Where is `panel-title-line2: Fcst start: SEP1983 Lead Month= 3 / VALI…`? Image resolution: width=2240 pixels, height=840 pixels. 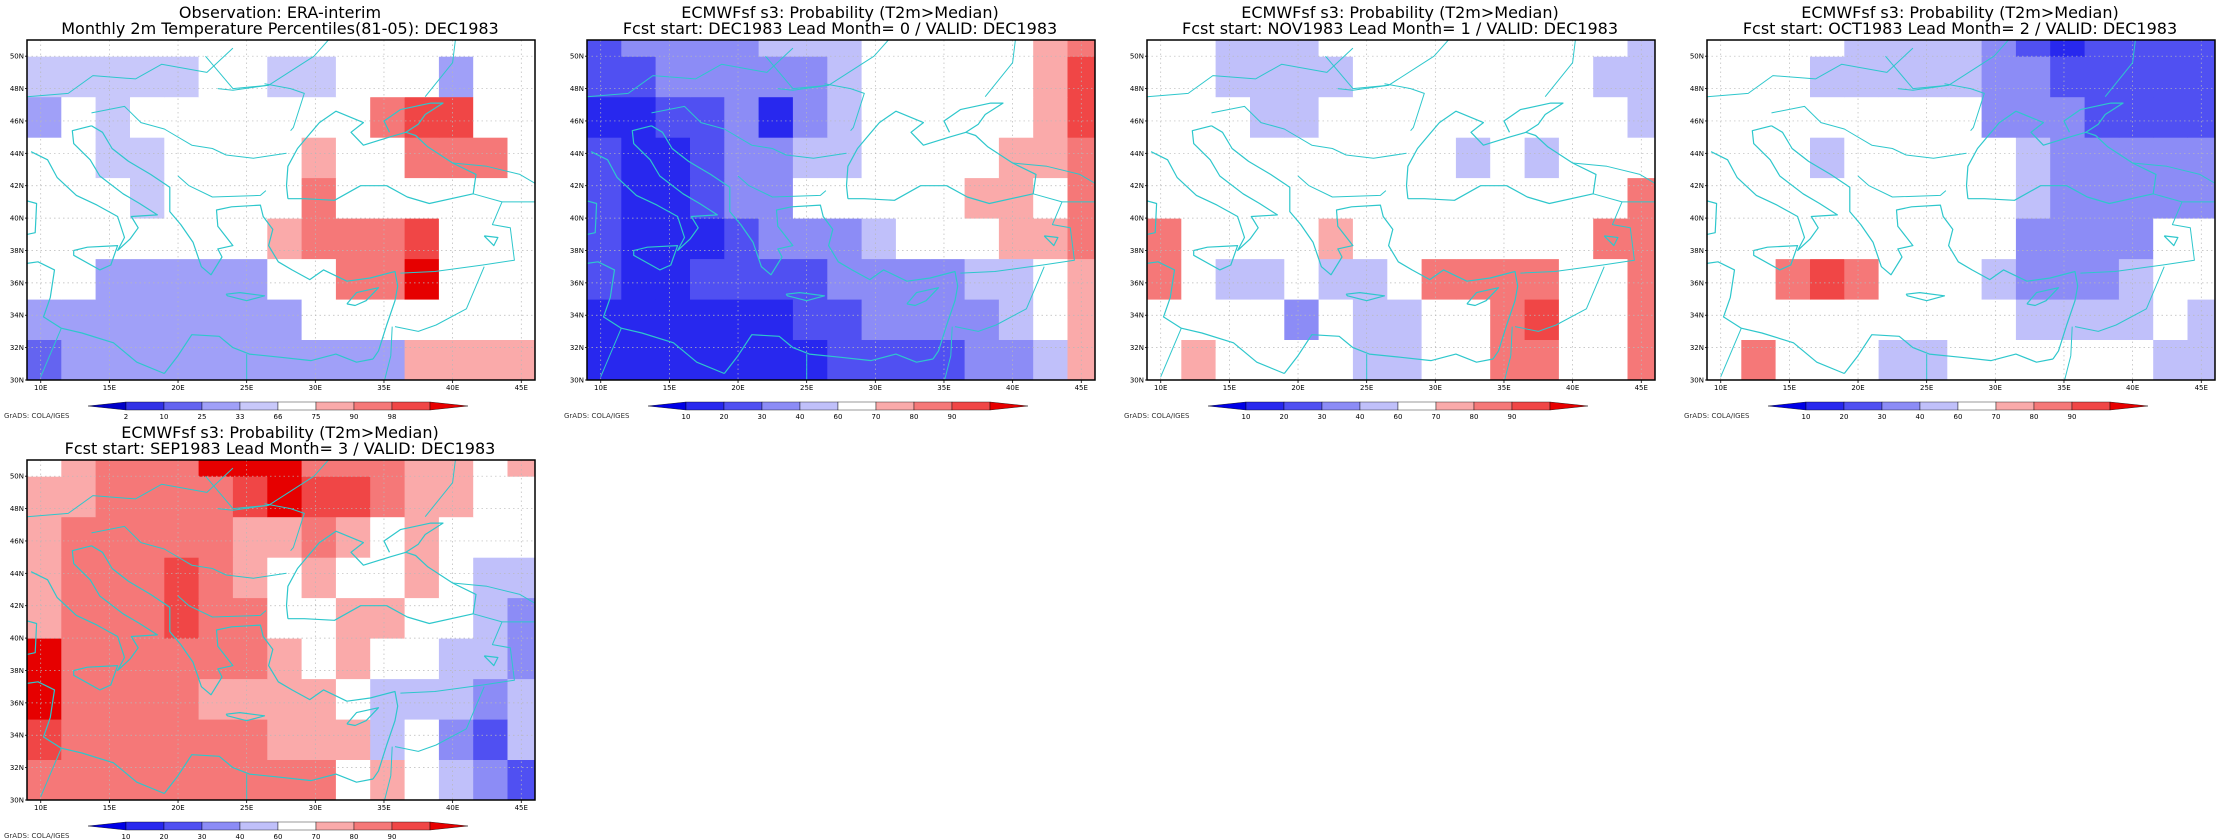
panel-title-line2: Fcst start: SEP1983 Lead Month= 3 / VALI… is located at coordinates (280, 448).